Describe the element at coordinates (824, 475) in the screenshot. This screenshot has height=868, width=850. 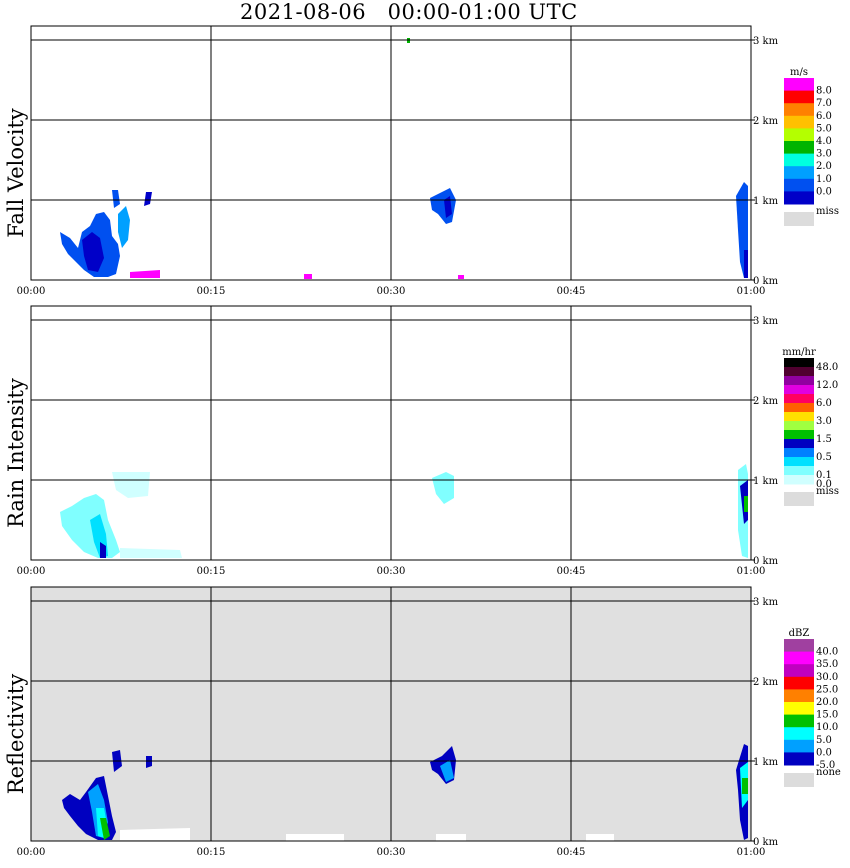
I see `colorbar-label: 0.1` at that location.